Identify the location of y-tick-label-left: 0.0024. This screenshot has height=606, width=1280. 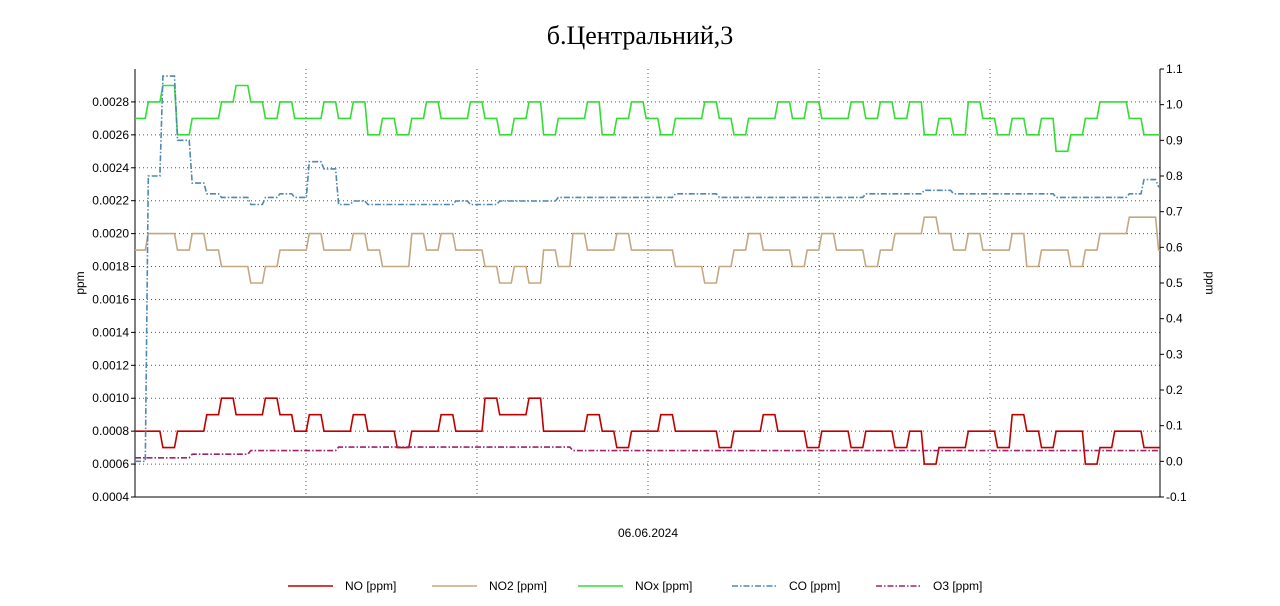
(110, 168).